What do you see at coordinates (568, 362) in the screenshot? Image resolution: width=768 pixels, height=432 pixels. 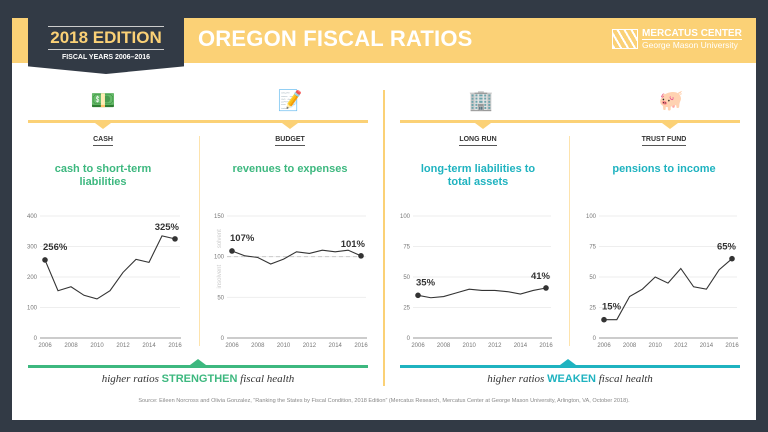 I see `weaken-pointer` at bounding box center [568, 362].